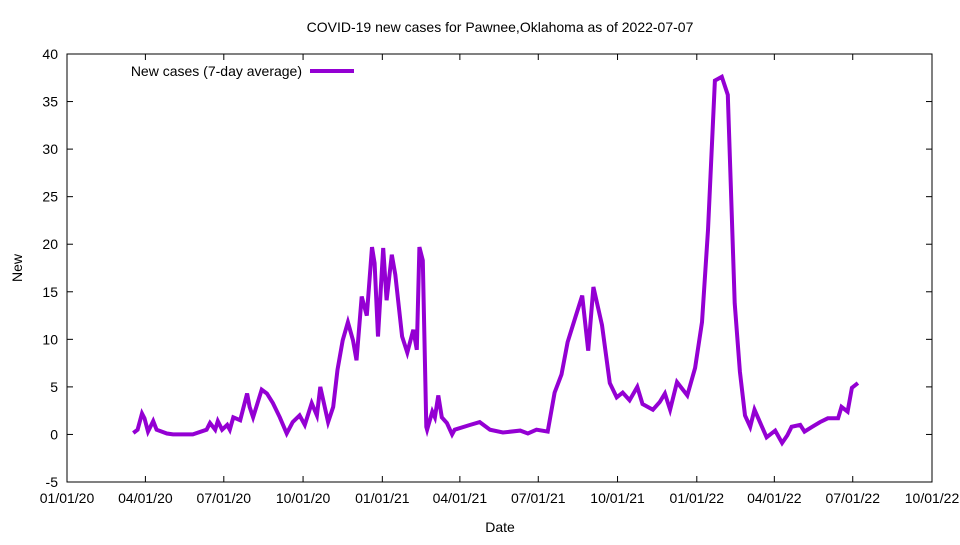 This screenshot has height=545, width=960. Describe the element at coordinates (697, 498) in the screenshot. I see `x-tick-label: 01/01/22` at that location.